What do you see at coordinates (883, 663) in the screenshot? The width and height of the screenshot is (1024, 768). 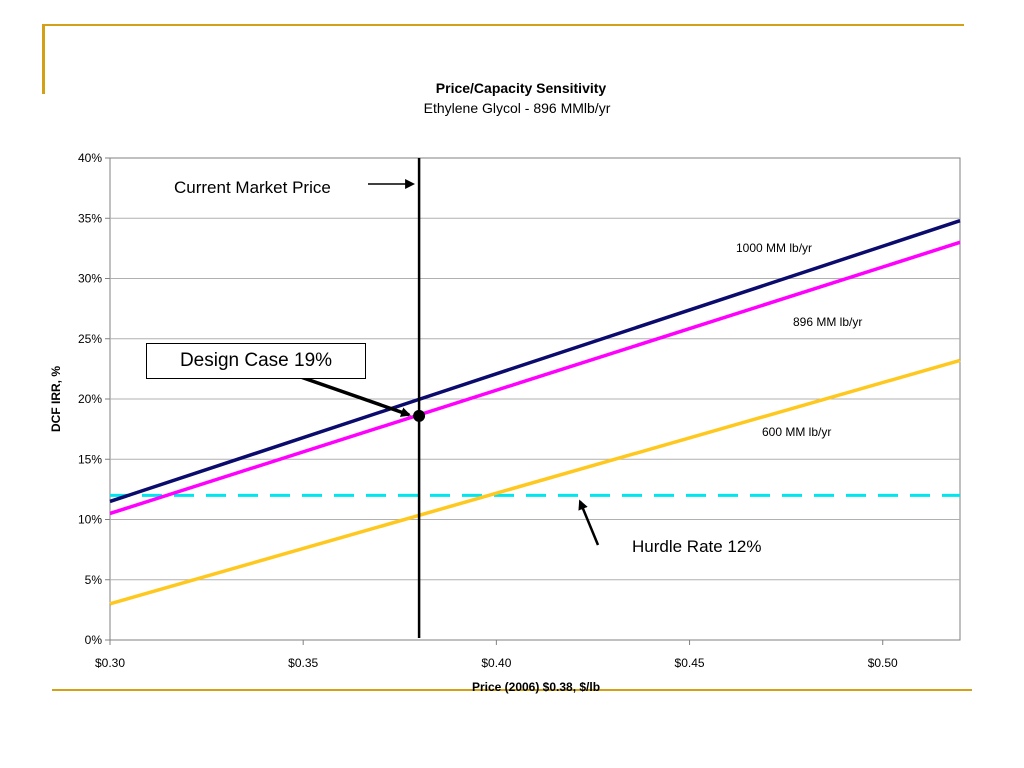 I see `x-tick-label: $0.50` at bounding box center [883, 663].